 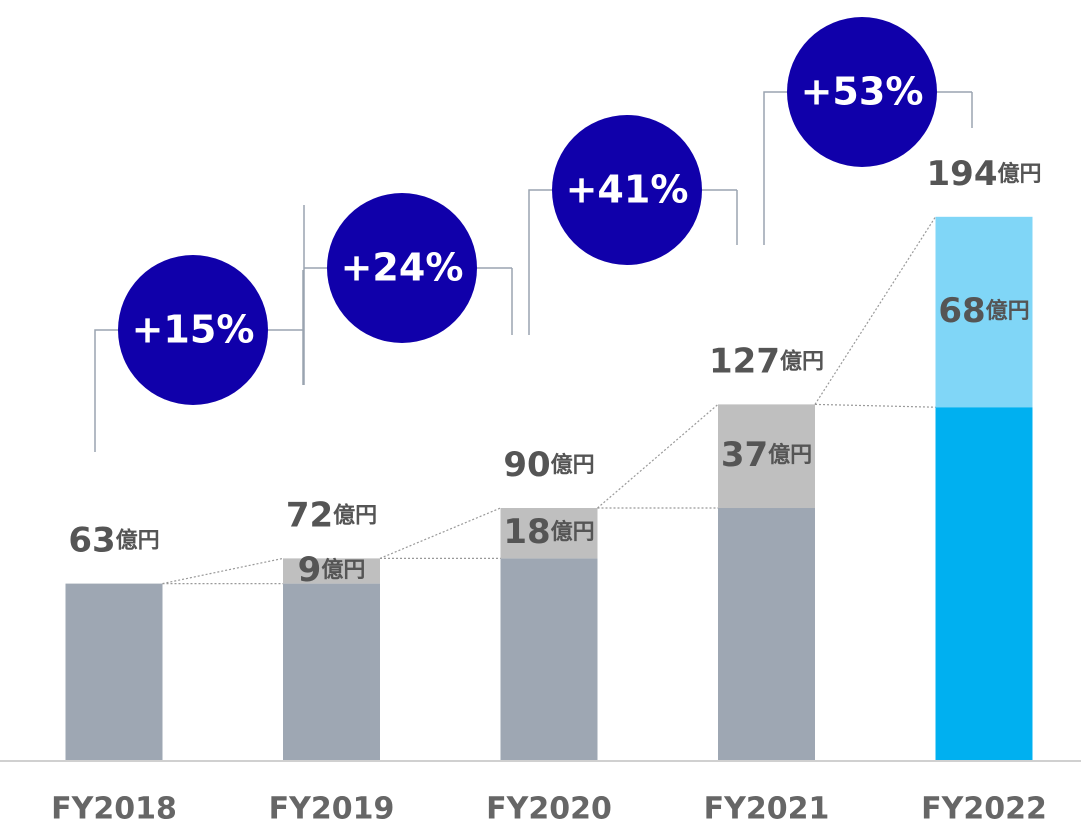 What do you see at coordinates (962, 173) in the screenshot?
I see `label-number: 194` at bounding box center [962, 173].